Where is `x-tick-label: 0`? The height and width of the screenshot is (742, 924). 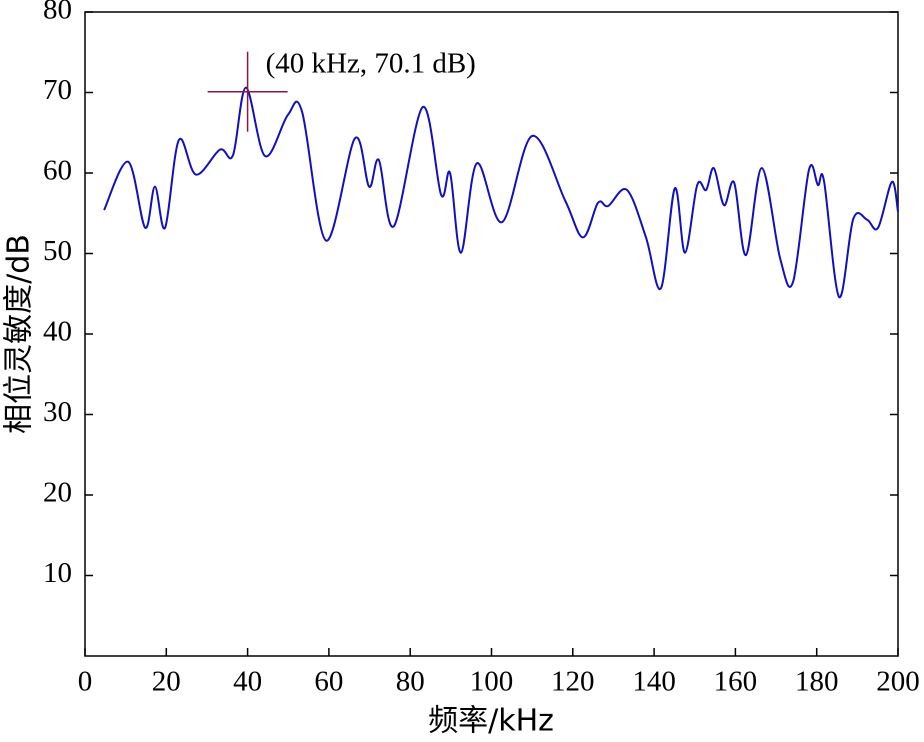
x-tick-label: 0 is located at coordinates (85, 682).